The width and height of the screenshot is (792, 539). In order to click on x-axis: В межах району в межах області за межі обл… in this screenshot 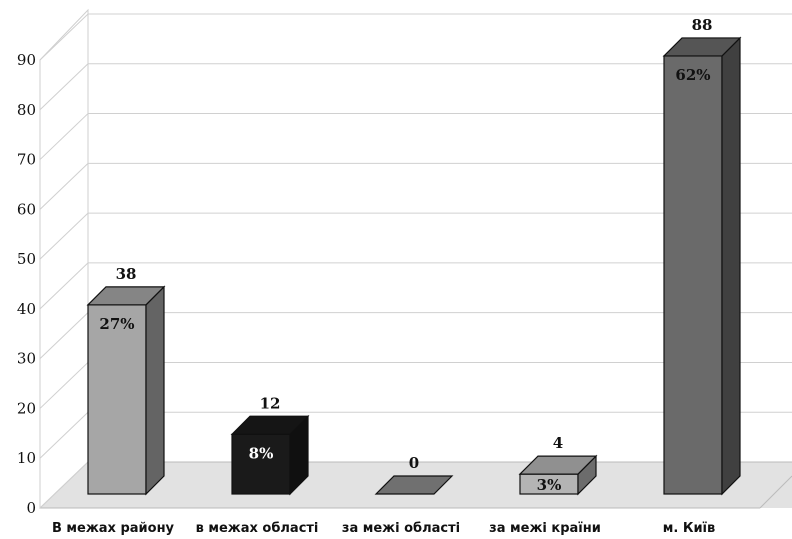, I will do `click(383, 528)`.